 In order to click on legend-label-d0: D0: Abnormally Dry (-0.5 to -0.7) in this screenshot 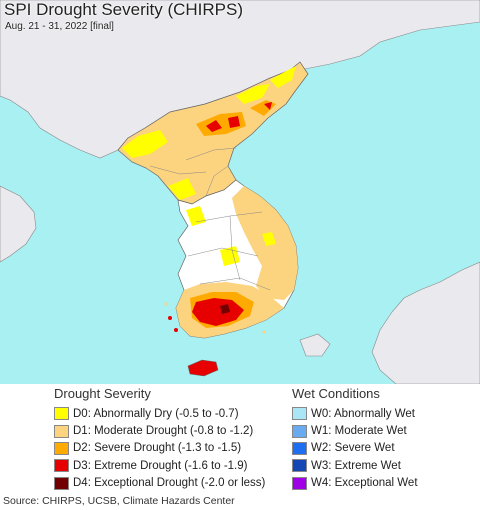, I will do `click(156, 413)`.